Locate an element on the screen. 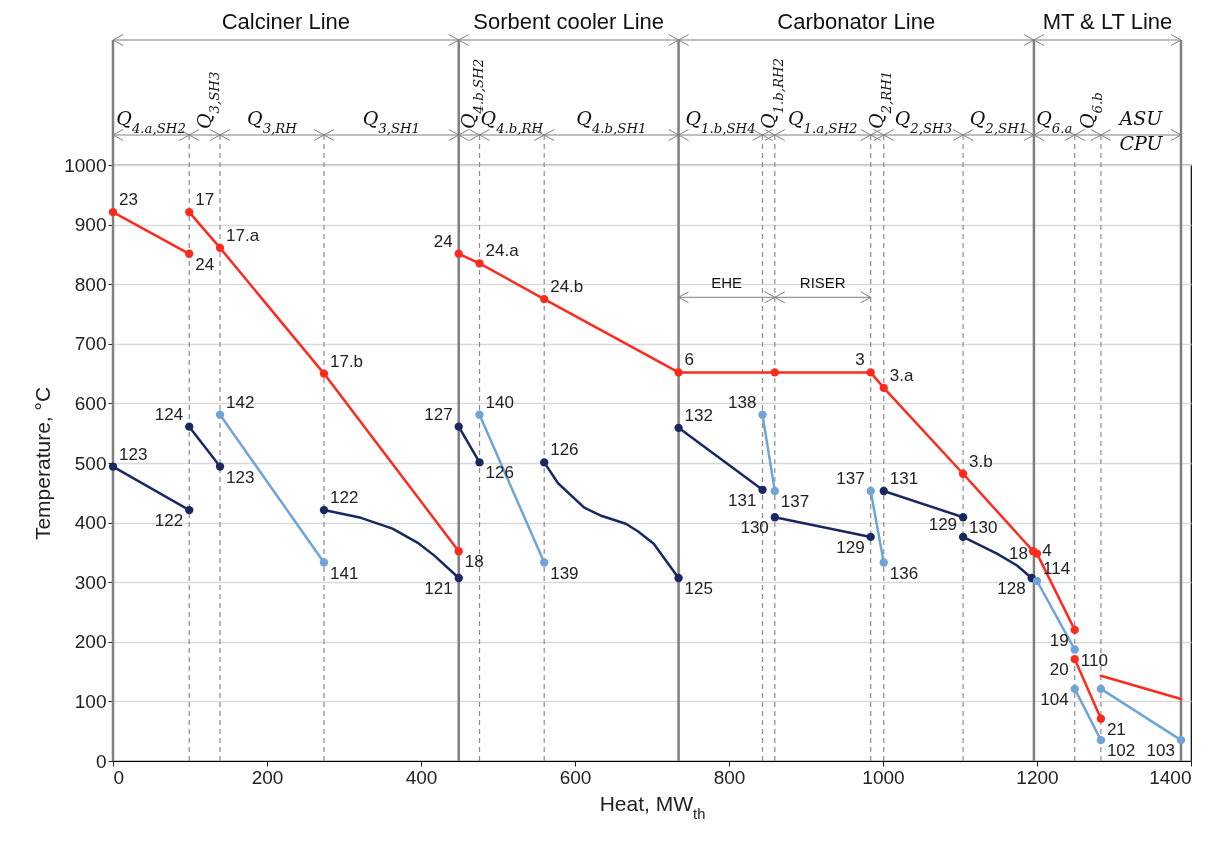 The width and height of the screenshot is (1231, 845). annotation: 4 is located at coordinates (1047, 551).